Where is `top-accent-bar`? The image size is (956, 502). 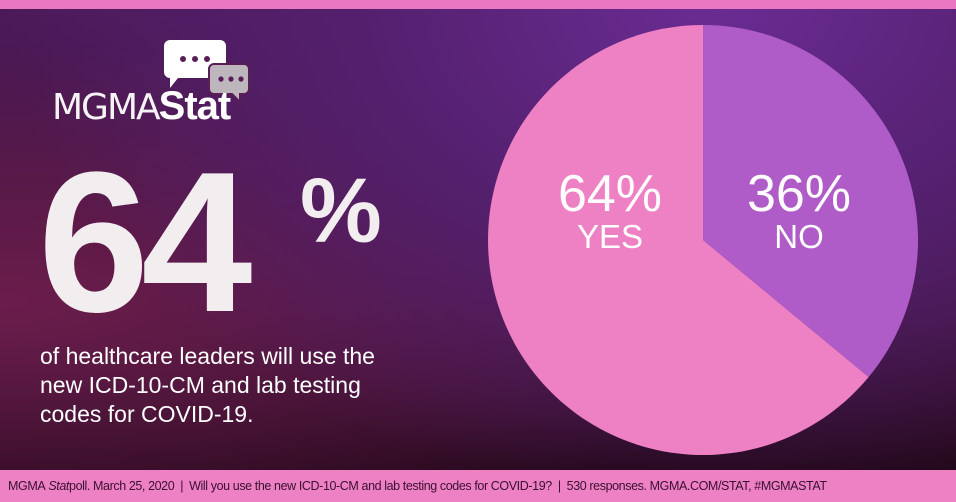 top-accent-bar is located at coordinates (478, 4).